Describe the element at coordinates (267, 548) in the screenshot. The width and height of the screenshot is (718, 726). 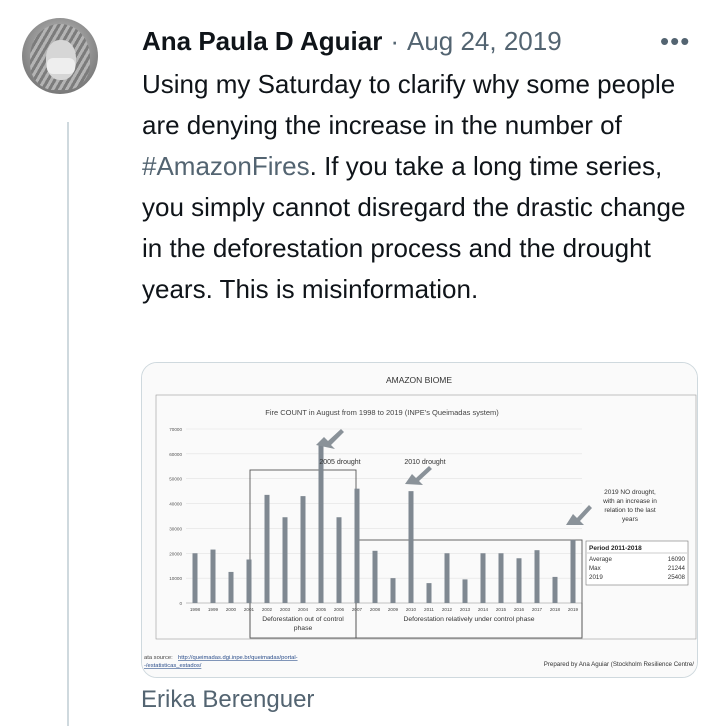
I see `bar-2002` at that location.